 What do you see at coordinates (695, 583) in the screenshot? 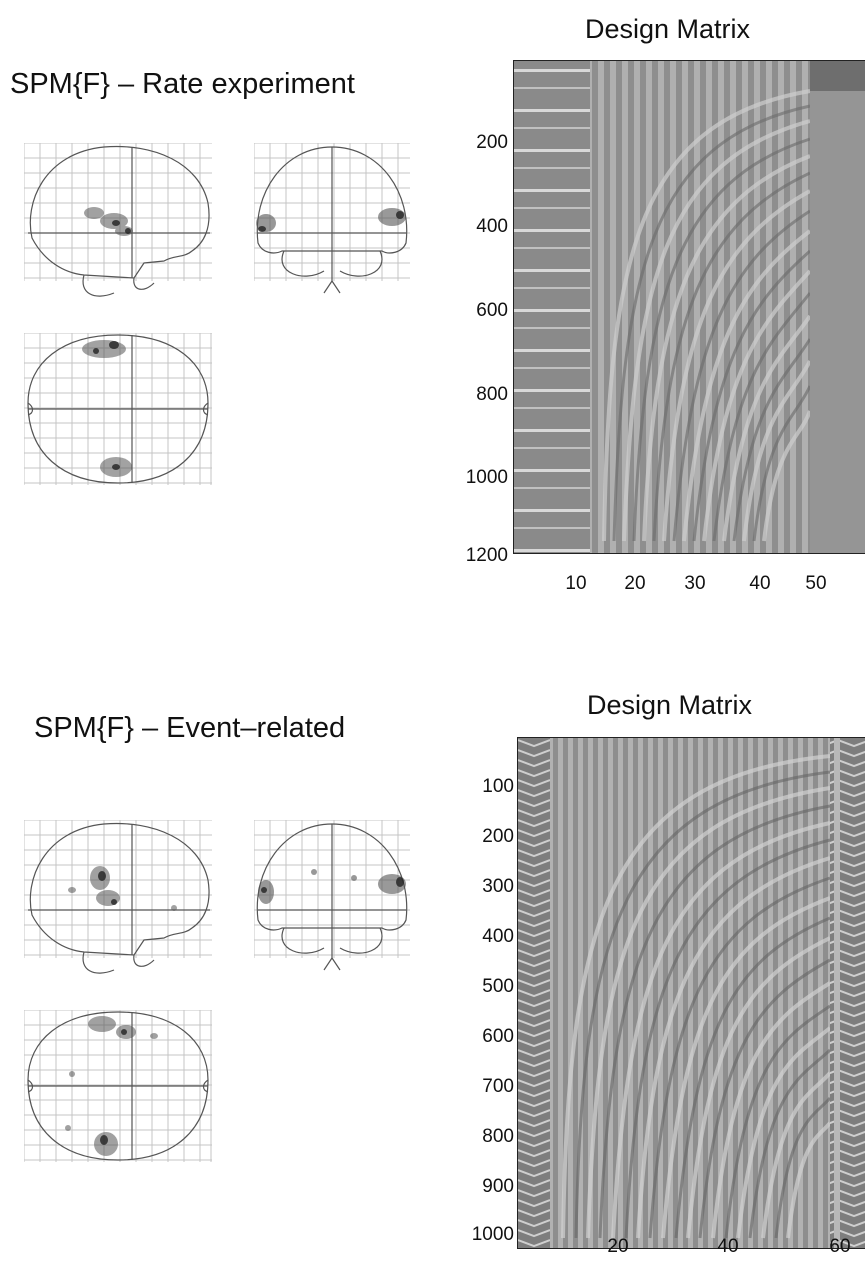
I see `x-tick-label: 30` at bounding box center [695, 583].